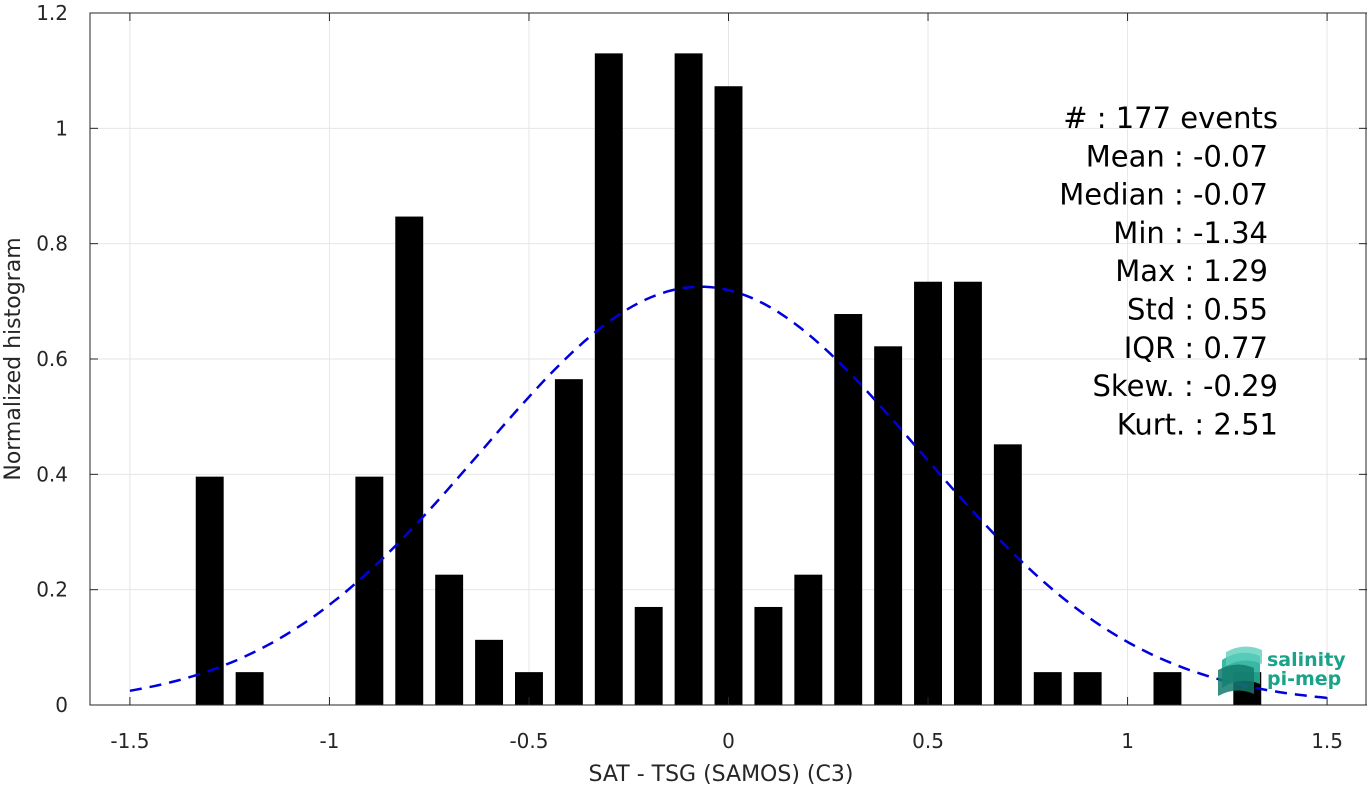  I want to click on logo-text-line2: pi-mep, so click(1304, 679).